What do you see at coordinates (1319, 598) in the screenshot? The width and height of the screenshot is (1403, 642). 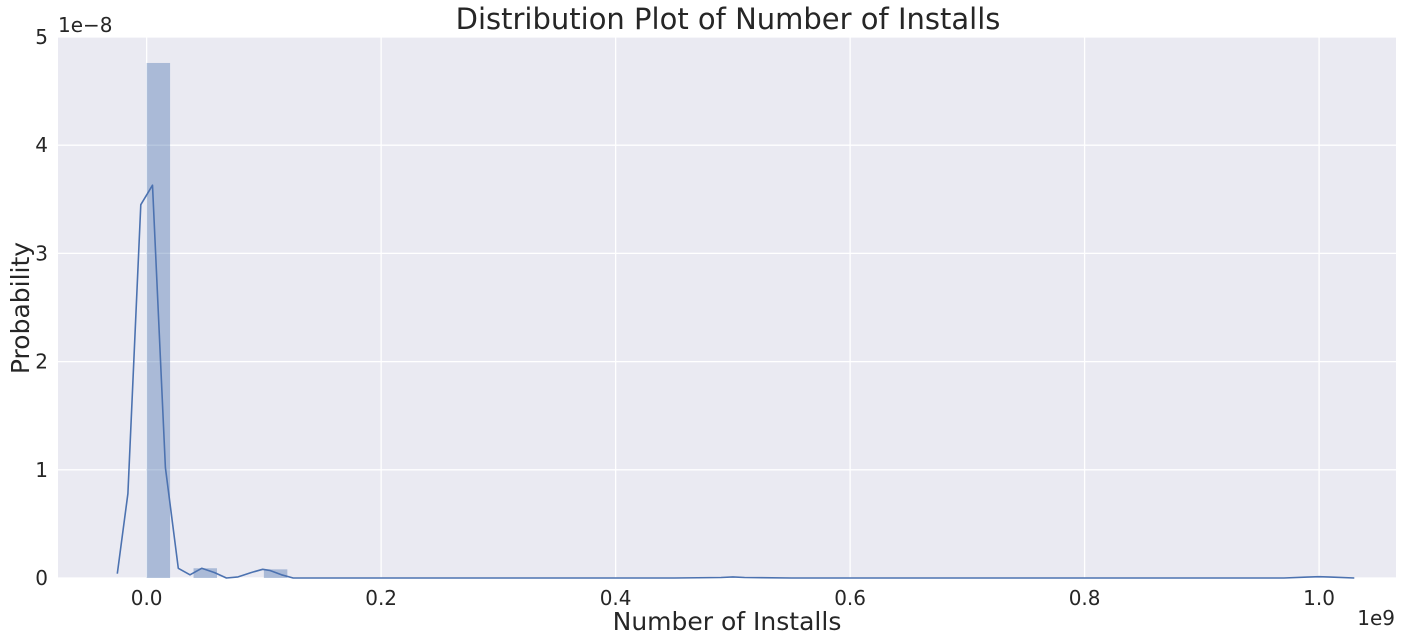 I see `x-tick-label: 1.0` at bounding box center [1319, 598].